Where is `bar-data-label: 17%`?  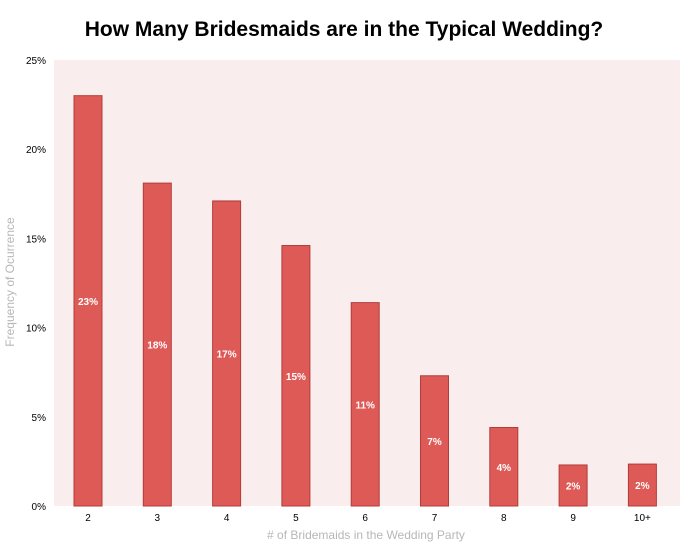 bar-data-label: 17% is located at coordinates (227, 354).